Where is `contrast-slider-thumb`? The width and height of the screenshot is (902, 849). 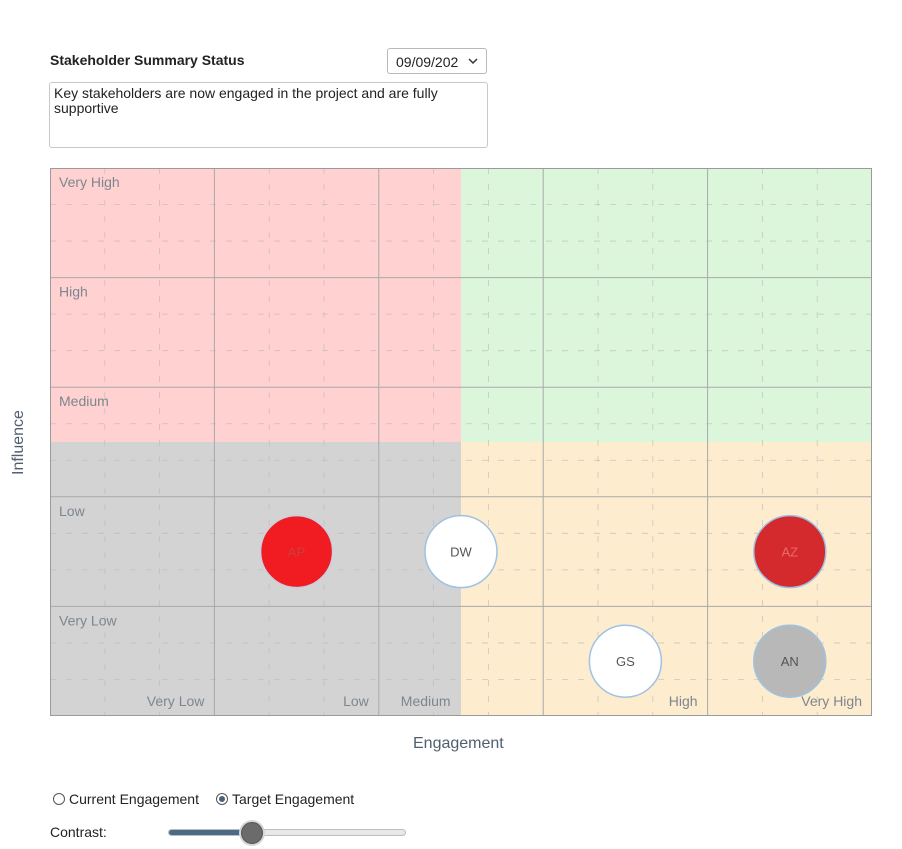 contrast-slider-thumb is located at coordinates (251, 833).